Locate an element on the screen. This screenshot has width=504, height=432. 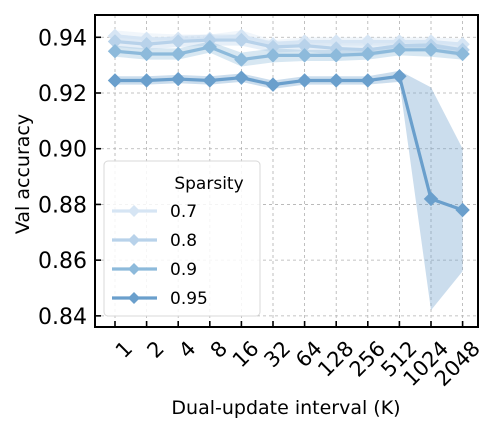
x-tick-label: 2 is located at coordinates (155, 349).